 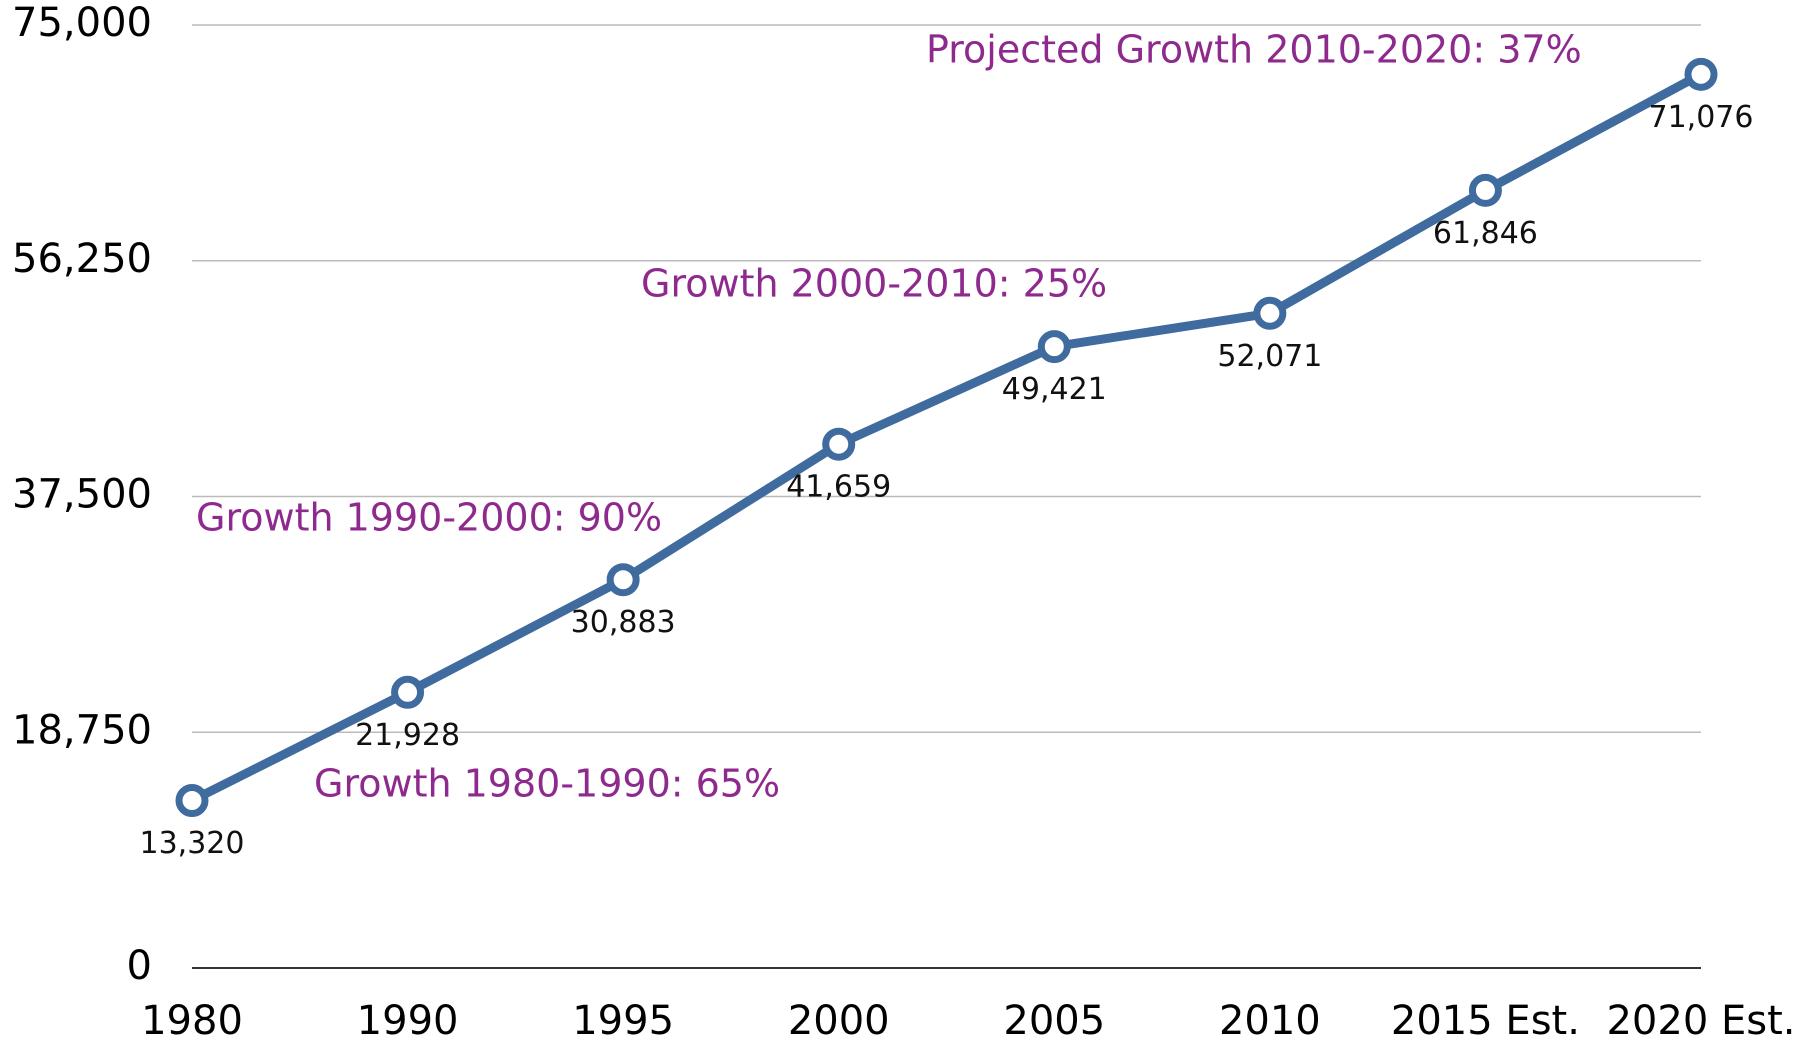 What do you see at coordinates (1485, 233) in the screenshot?
I see `data-label: 61,846` at bounding box center [1485, 233].